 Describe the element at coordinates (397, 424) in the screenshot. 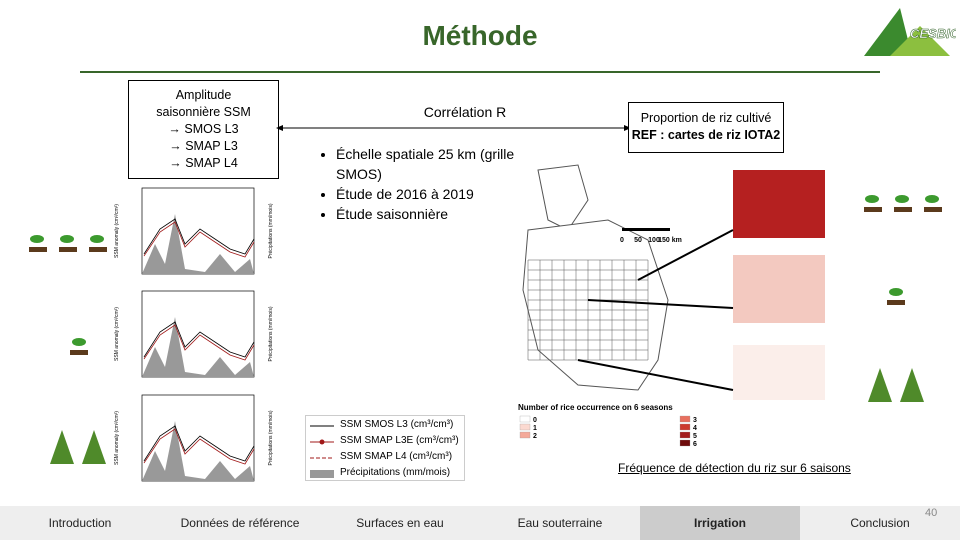

I see `legend-entry: SSM SMOS L3 (cm³/cm³)` at that location.